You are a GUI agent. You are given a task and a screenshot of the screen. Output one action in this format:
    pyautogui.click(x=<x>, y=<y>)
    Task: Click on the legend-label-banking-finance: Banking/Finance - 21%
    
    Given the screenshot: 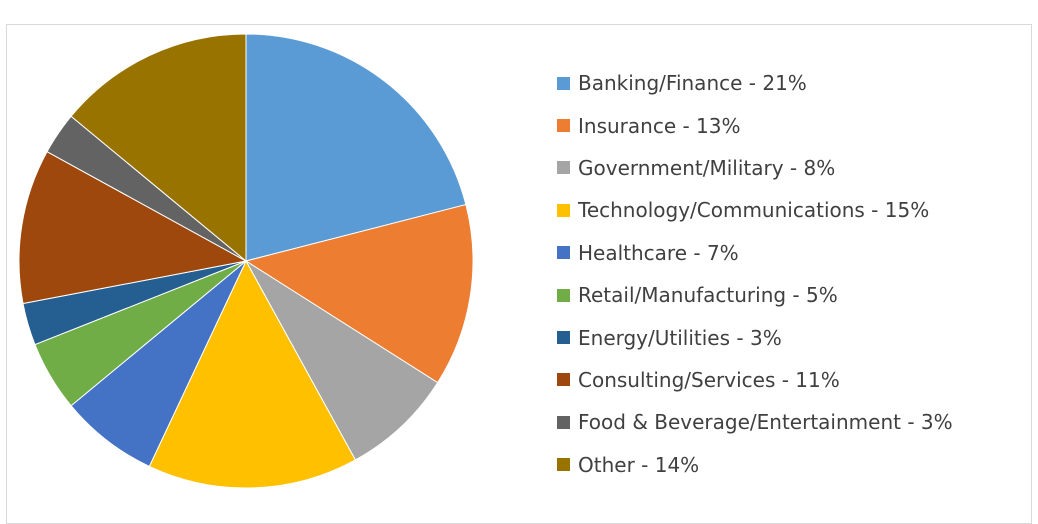 What is the action you would take?
    pyautogui.click(x=692, y=83)
    